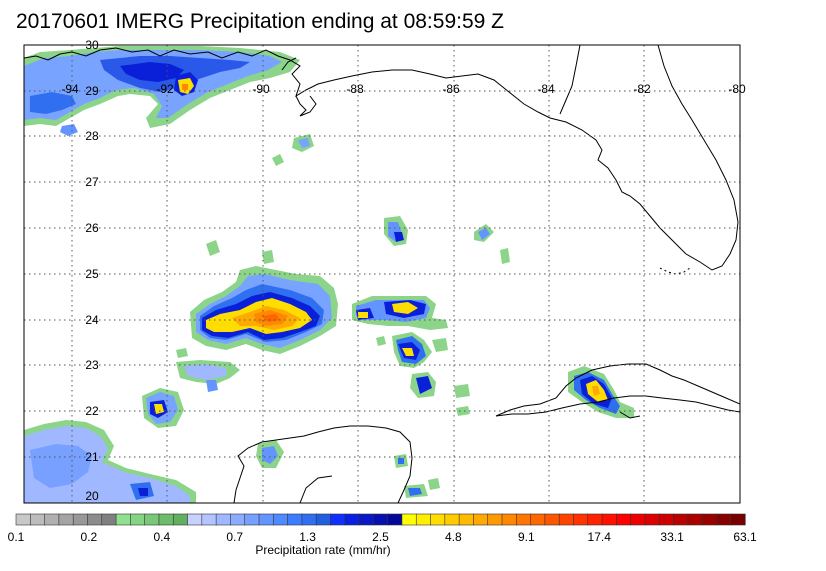 The width and height of the screenshot is (826, 571). I want to click on colorbar-tick-label: 9.1, so click(526, 537).